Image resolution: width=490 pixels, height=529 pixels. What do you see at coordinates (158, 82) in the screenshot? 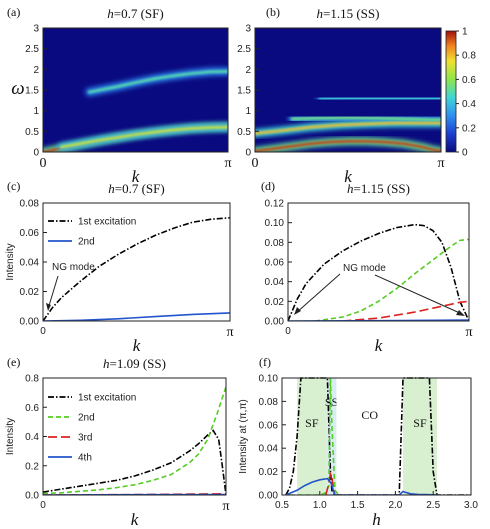
I see `band-line` at bounding box center [158, 82].